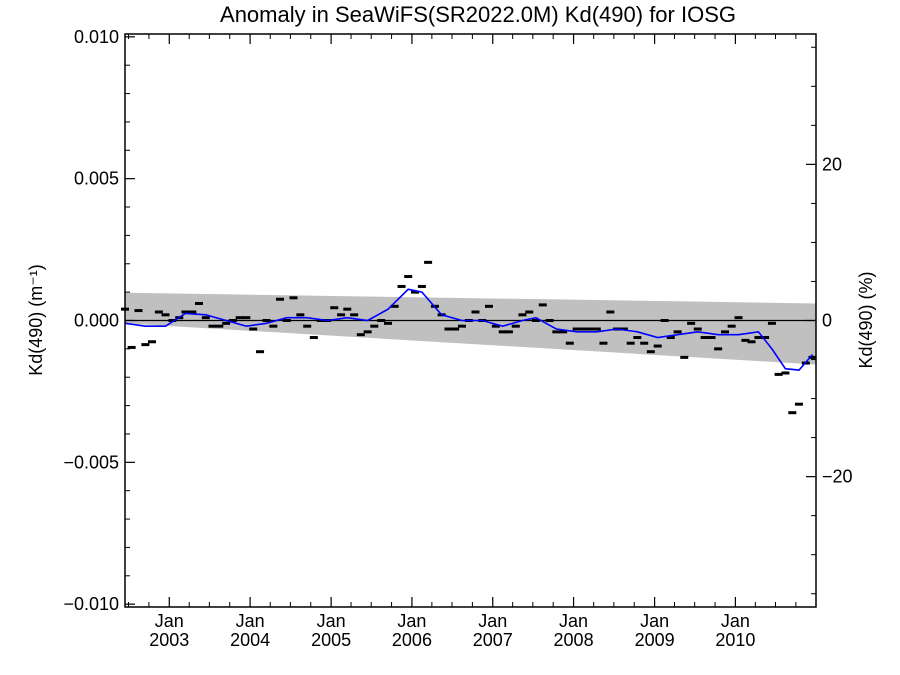  What do you see at coordinates (655, 640) in the screenshot?
I see `x-tick-year-label: 2009` at bounding box center [655, 640].